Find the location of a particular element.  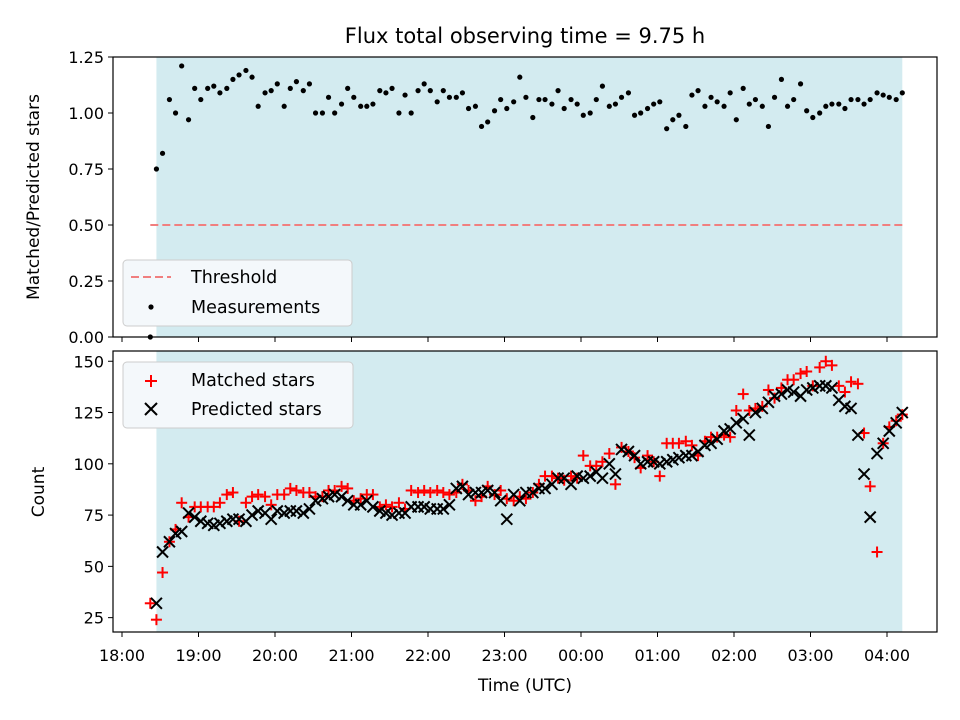

top-y-ticks: 0.00 0.25 0.50 0.75 1.00 1.25 is located at coordinates (90, 197).